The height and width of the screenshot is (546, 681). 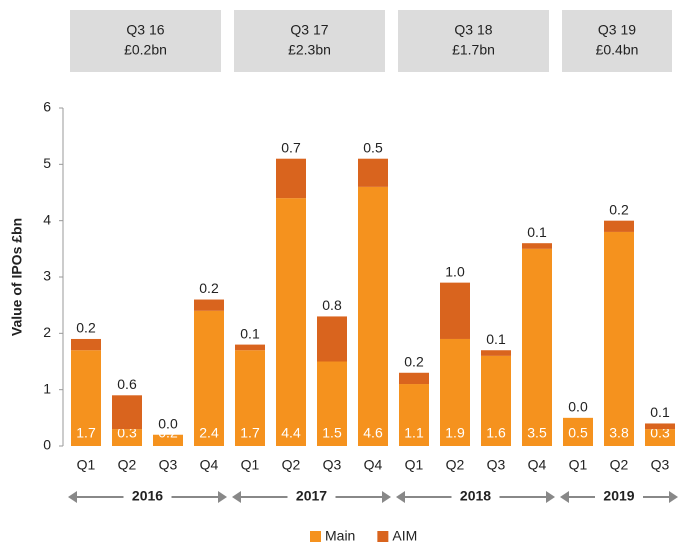 What do you see at coordinates (473, 50) in the screenshot?
I see `panel-value: £1.7bn` at bounding box center [473, 50].